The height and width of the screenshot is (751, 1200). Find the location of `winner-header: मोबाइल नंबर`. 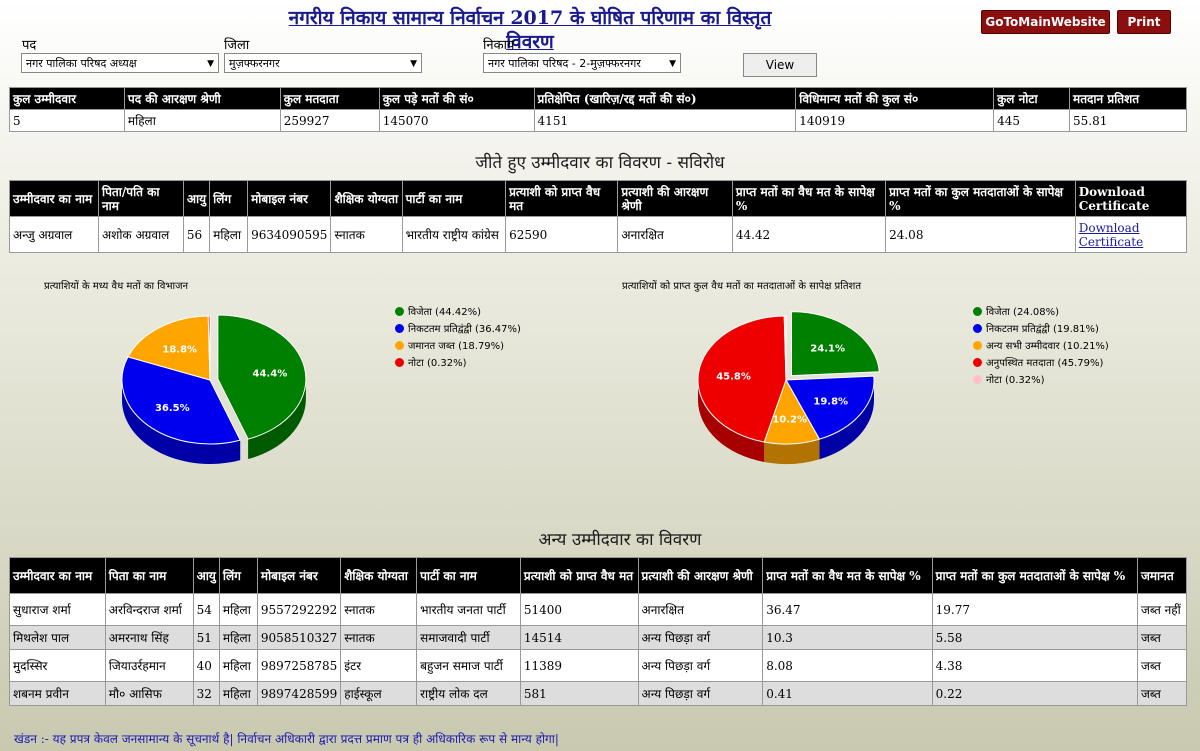

winner-header: मोबाइल नंबर is located at coordinates (289, 198).